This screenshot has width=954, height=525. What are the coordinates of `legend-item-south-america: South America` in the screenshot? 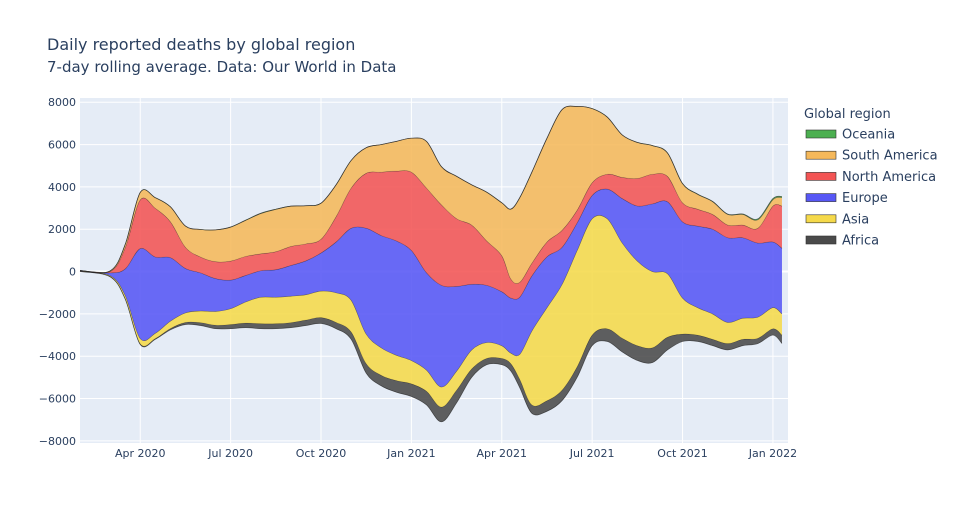 It's located at (871, 156).